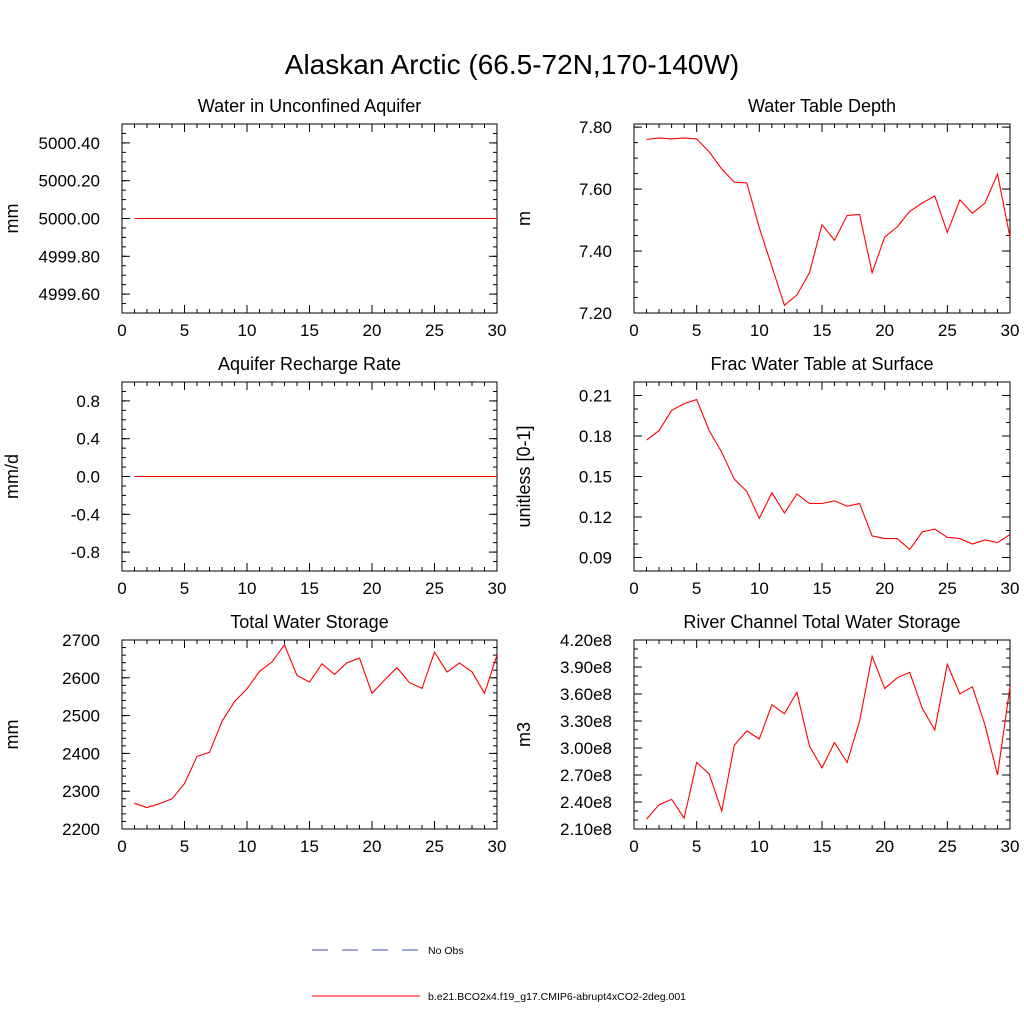 The width and height of the screenshot is (1024, 1024). Describe the element at coordinates (822, 106) in the screenshot. I see `panel-title: Water Table Depth` at that location.